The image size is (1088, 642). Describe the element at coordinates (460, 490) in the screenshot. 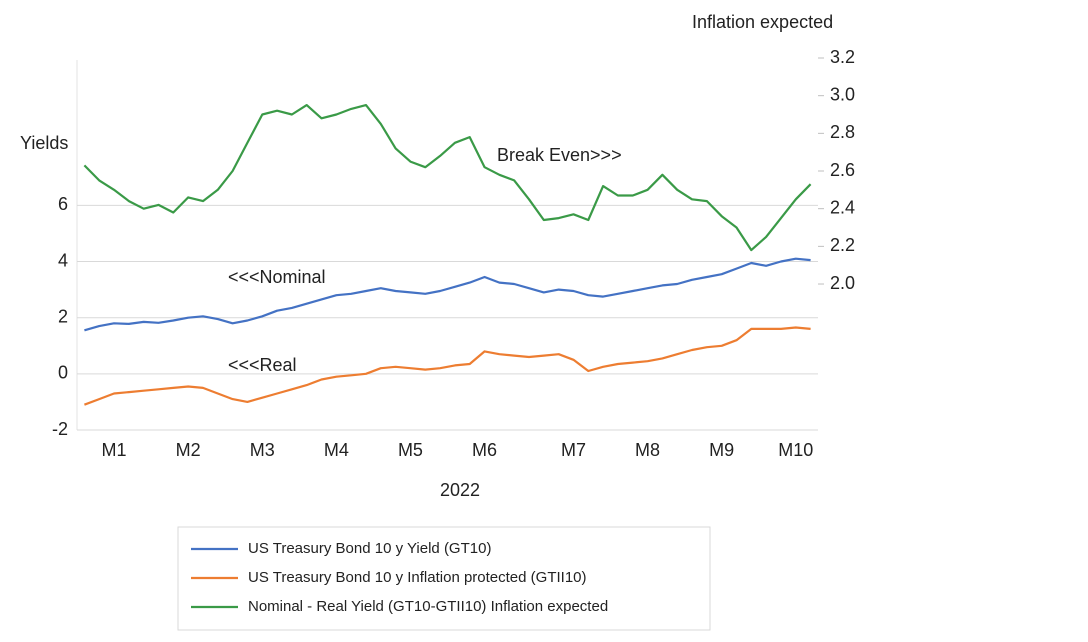

I see `x-axis-label: 2022` at that location.